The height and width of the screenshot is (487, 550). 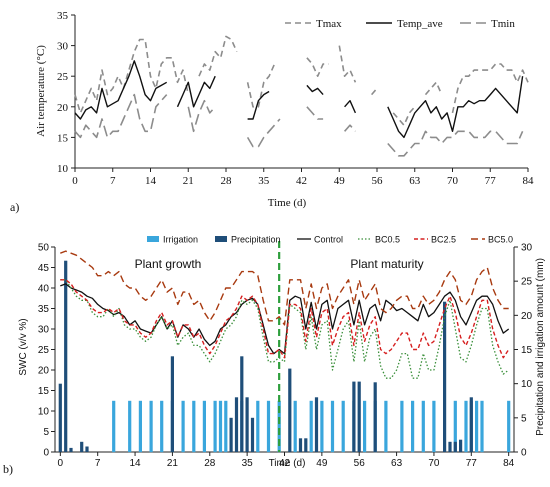 What do you see at coordinates (180, 240) in the screenshot?
I see `legend-label-irrigation: Irrigation` at bounding box center [180, 240].